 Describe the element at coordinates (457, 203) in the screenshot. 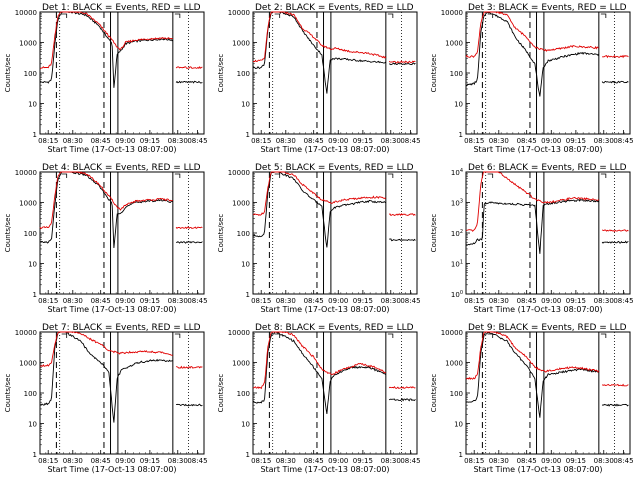

I see `y-tick-label: 10³` at that location.